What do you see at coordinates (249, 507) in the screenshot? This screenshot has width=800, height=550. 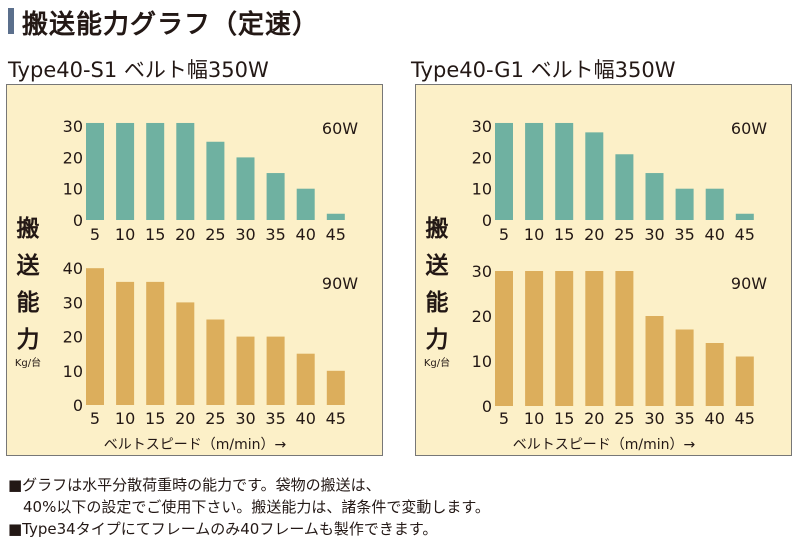 I see `note-line-2: 40%以下の設定でご使用下さい。搬送能力は、諸条件で変動します。` at bounding box center [249, 507].